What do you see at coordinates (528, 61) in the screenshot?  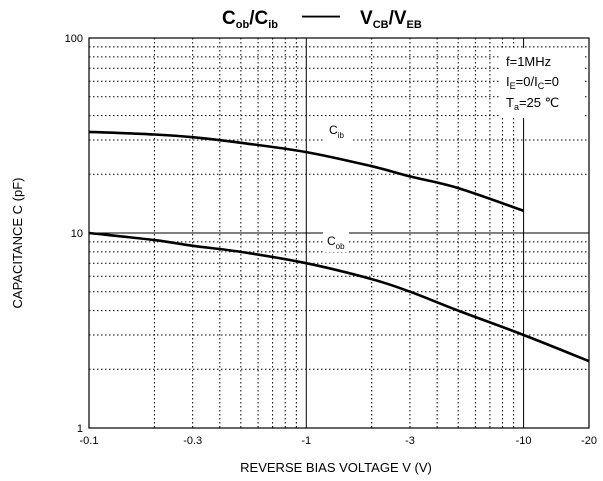 I see `condition-frequency: f=1MHz` at bounding box center [528, 61].